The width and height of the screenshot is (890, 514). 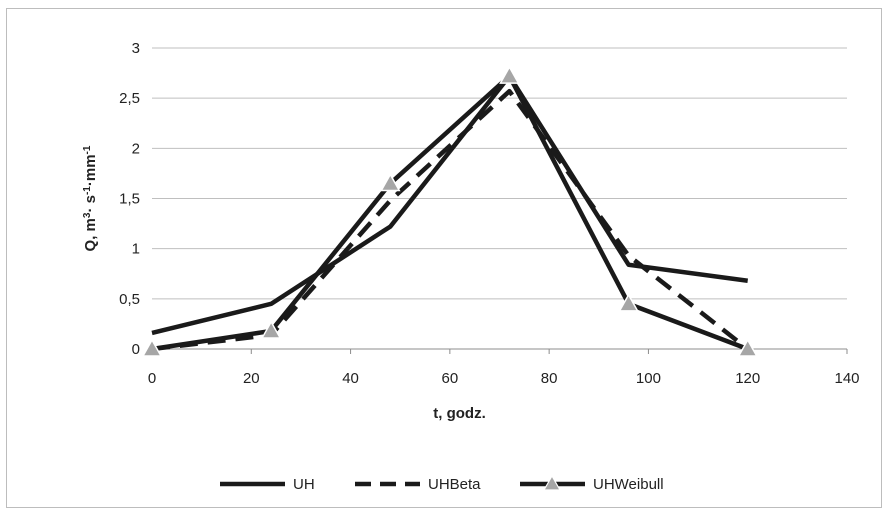 I want to click on x-tick-label: 120, so click(x=747, y=378).